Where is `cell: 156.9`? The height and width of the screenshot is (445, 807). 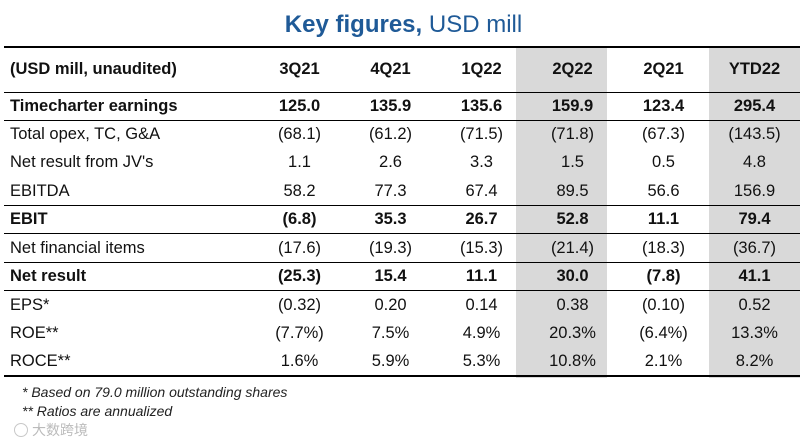
cell: 156.9 is located at coordinates (754, 190).